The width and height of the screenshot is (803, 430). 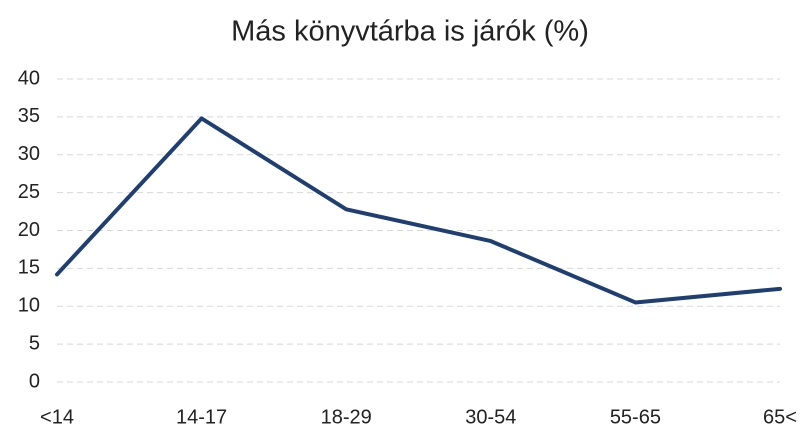 I want to click on y-tick-label: 15, so click(x=29, y=268).